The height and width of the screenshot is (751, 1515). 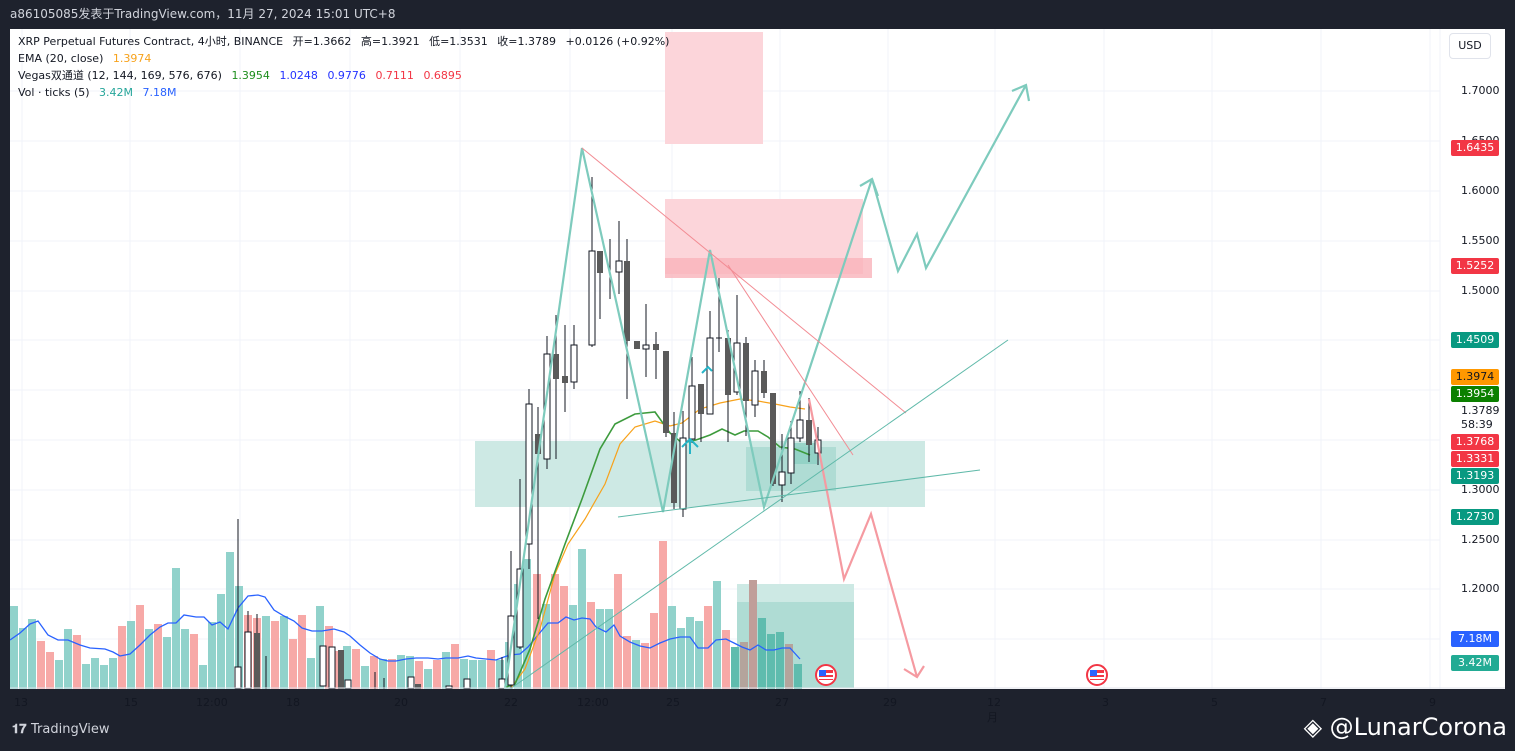 I want to click on bullish-arrowhead, so click(x=869, y=187).